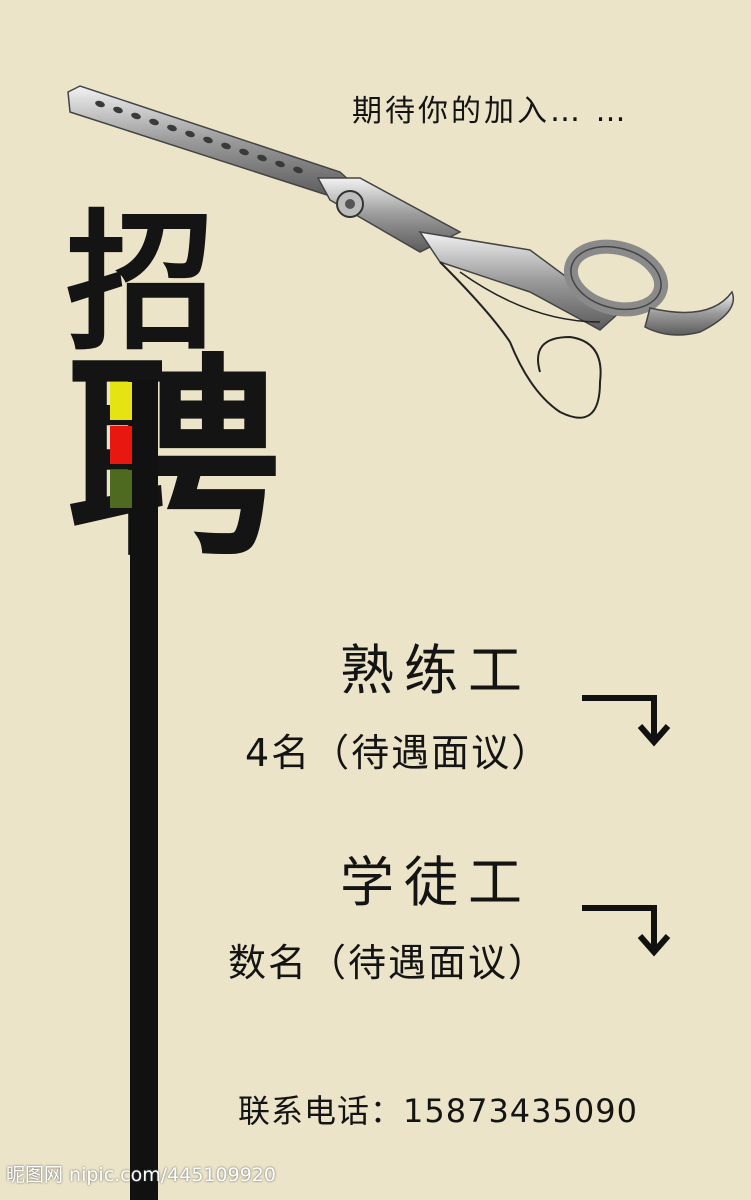 This screenshot has width=751, height=1200. I want to click on vertical-bar, so click(144, 790).